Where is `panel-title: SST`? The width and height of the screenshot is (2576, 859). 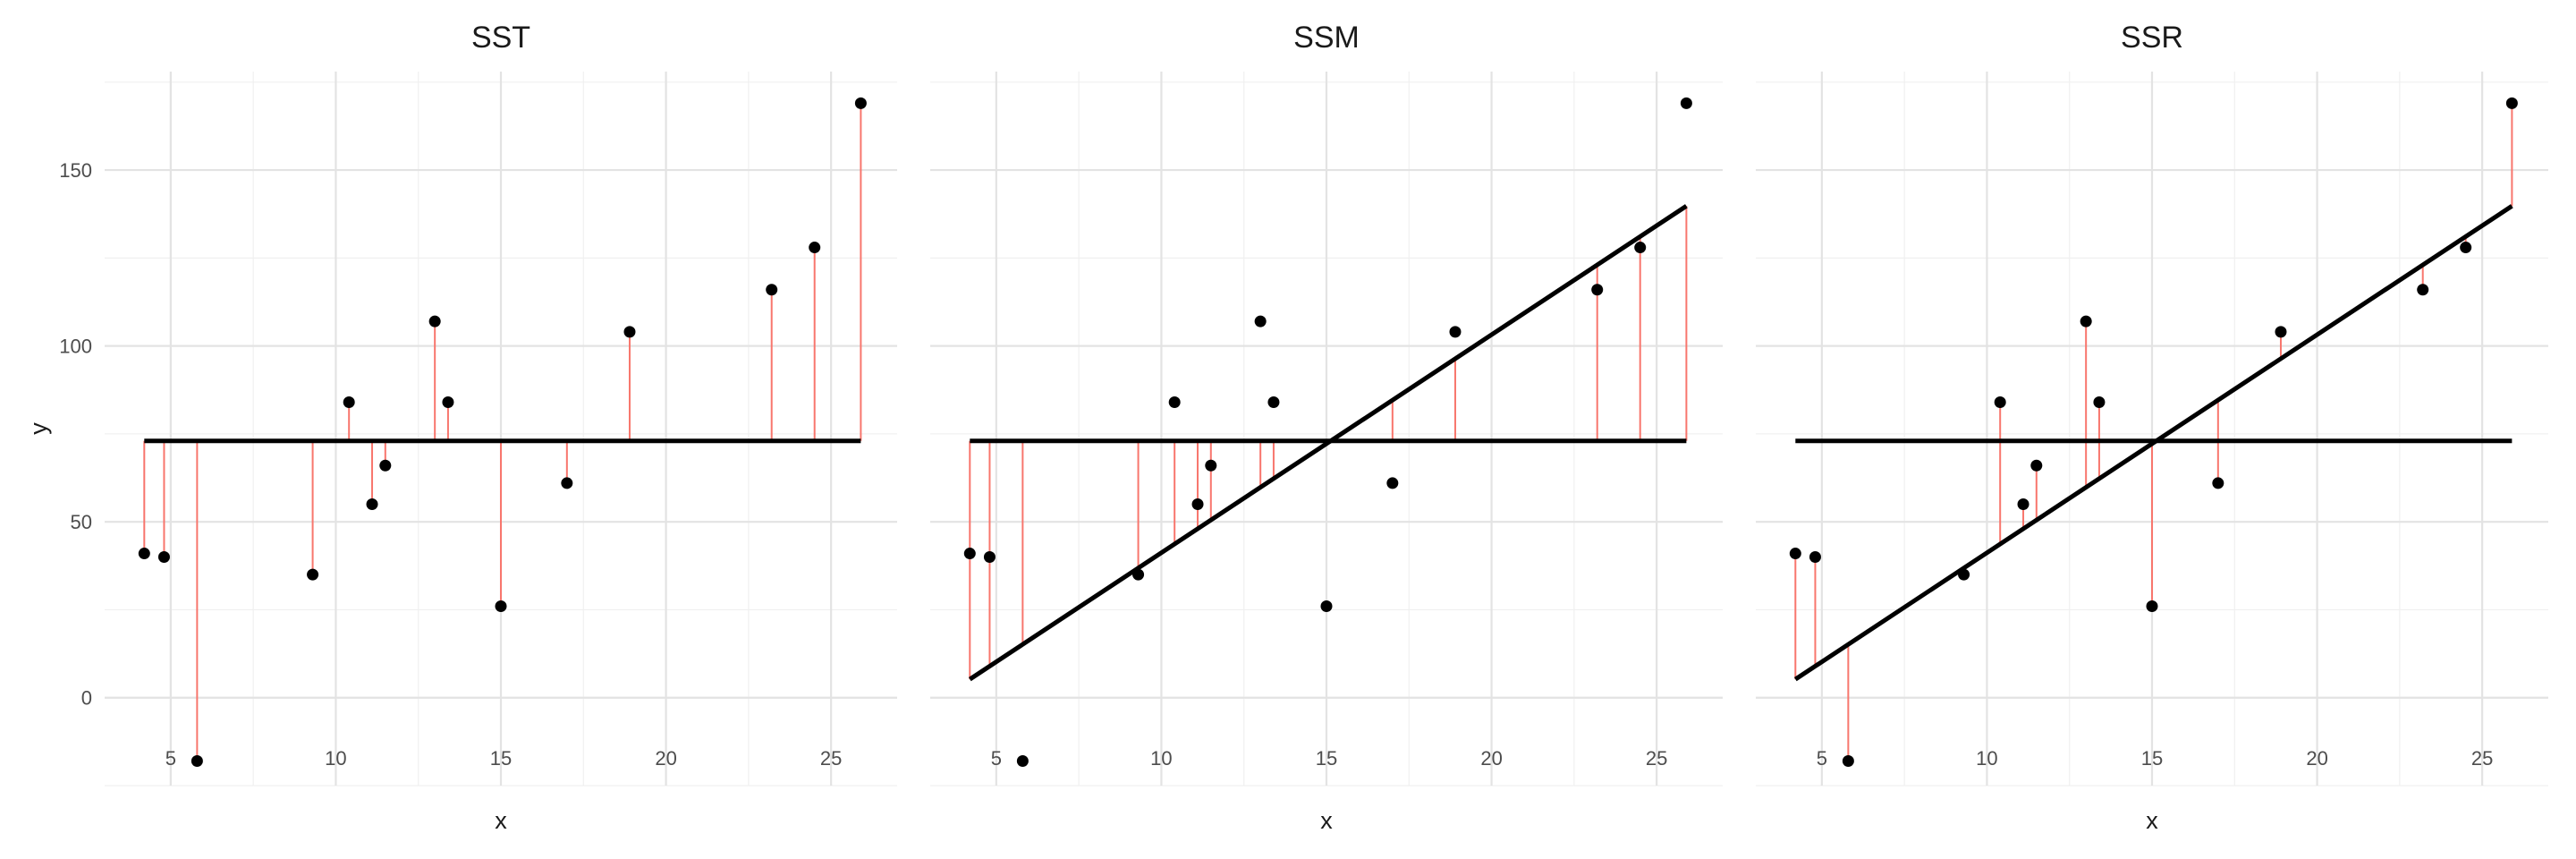 panel-title: SST is located at coordinates (500, 38).